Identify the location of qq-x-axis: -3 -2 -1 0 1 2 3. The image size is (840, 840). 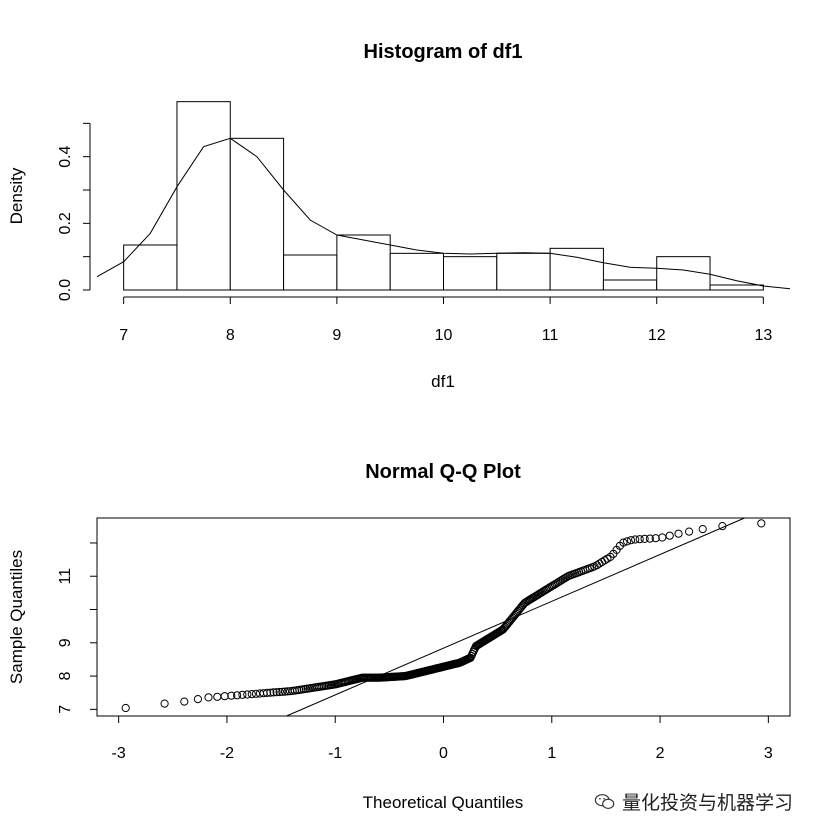
(442, 738).